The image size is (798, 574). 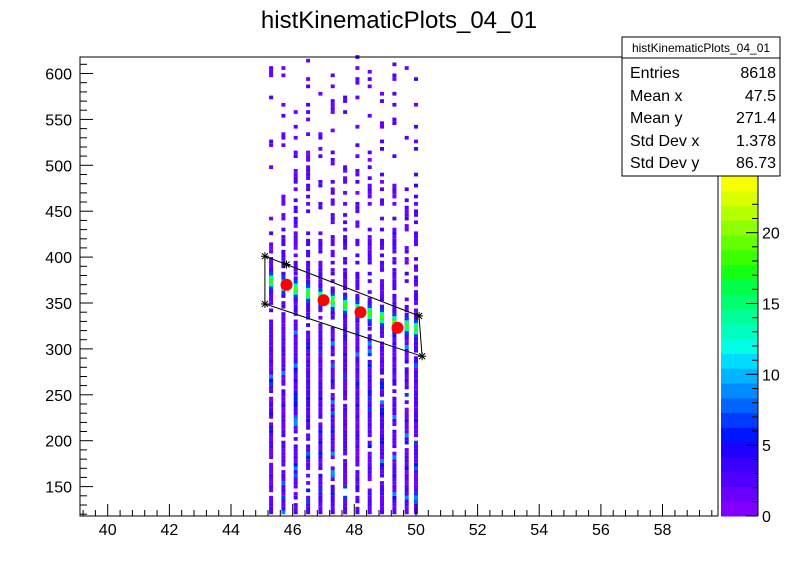 I want to click on stats-value-mean-x: 47.5, so click(x=760, y=96).